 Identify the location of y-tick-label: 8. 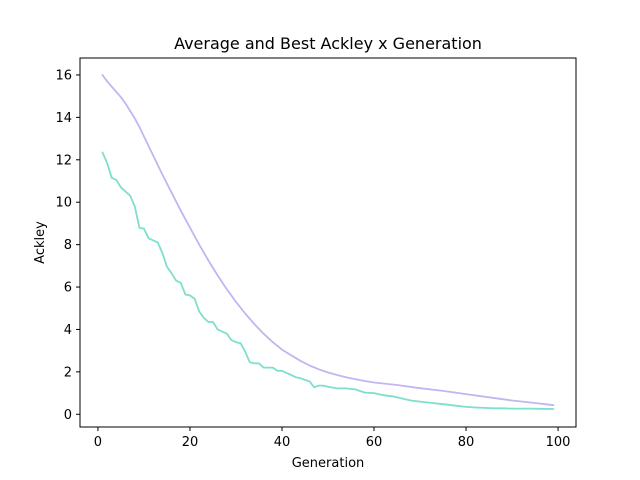
(68, 245).